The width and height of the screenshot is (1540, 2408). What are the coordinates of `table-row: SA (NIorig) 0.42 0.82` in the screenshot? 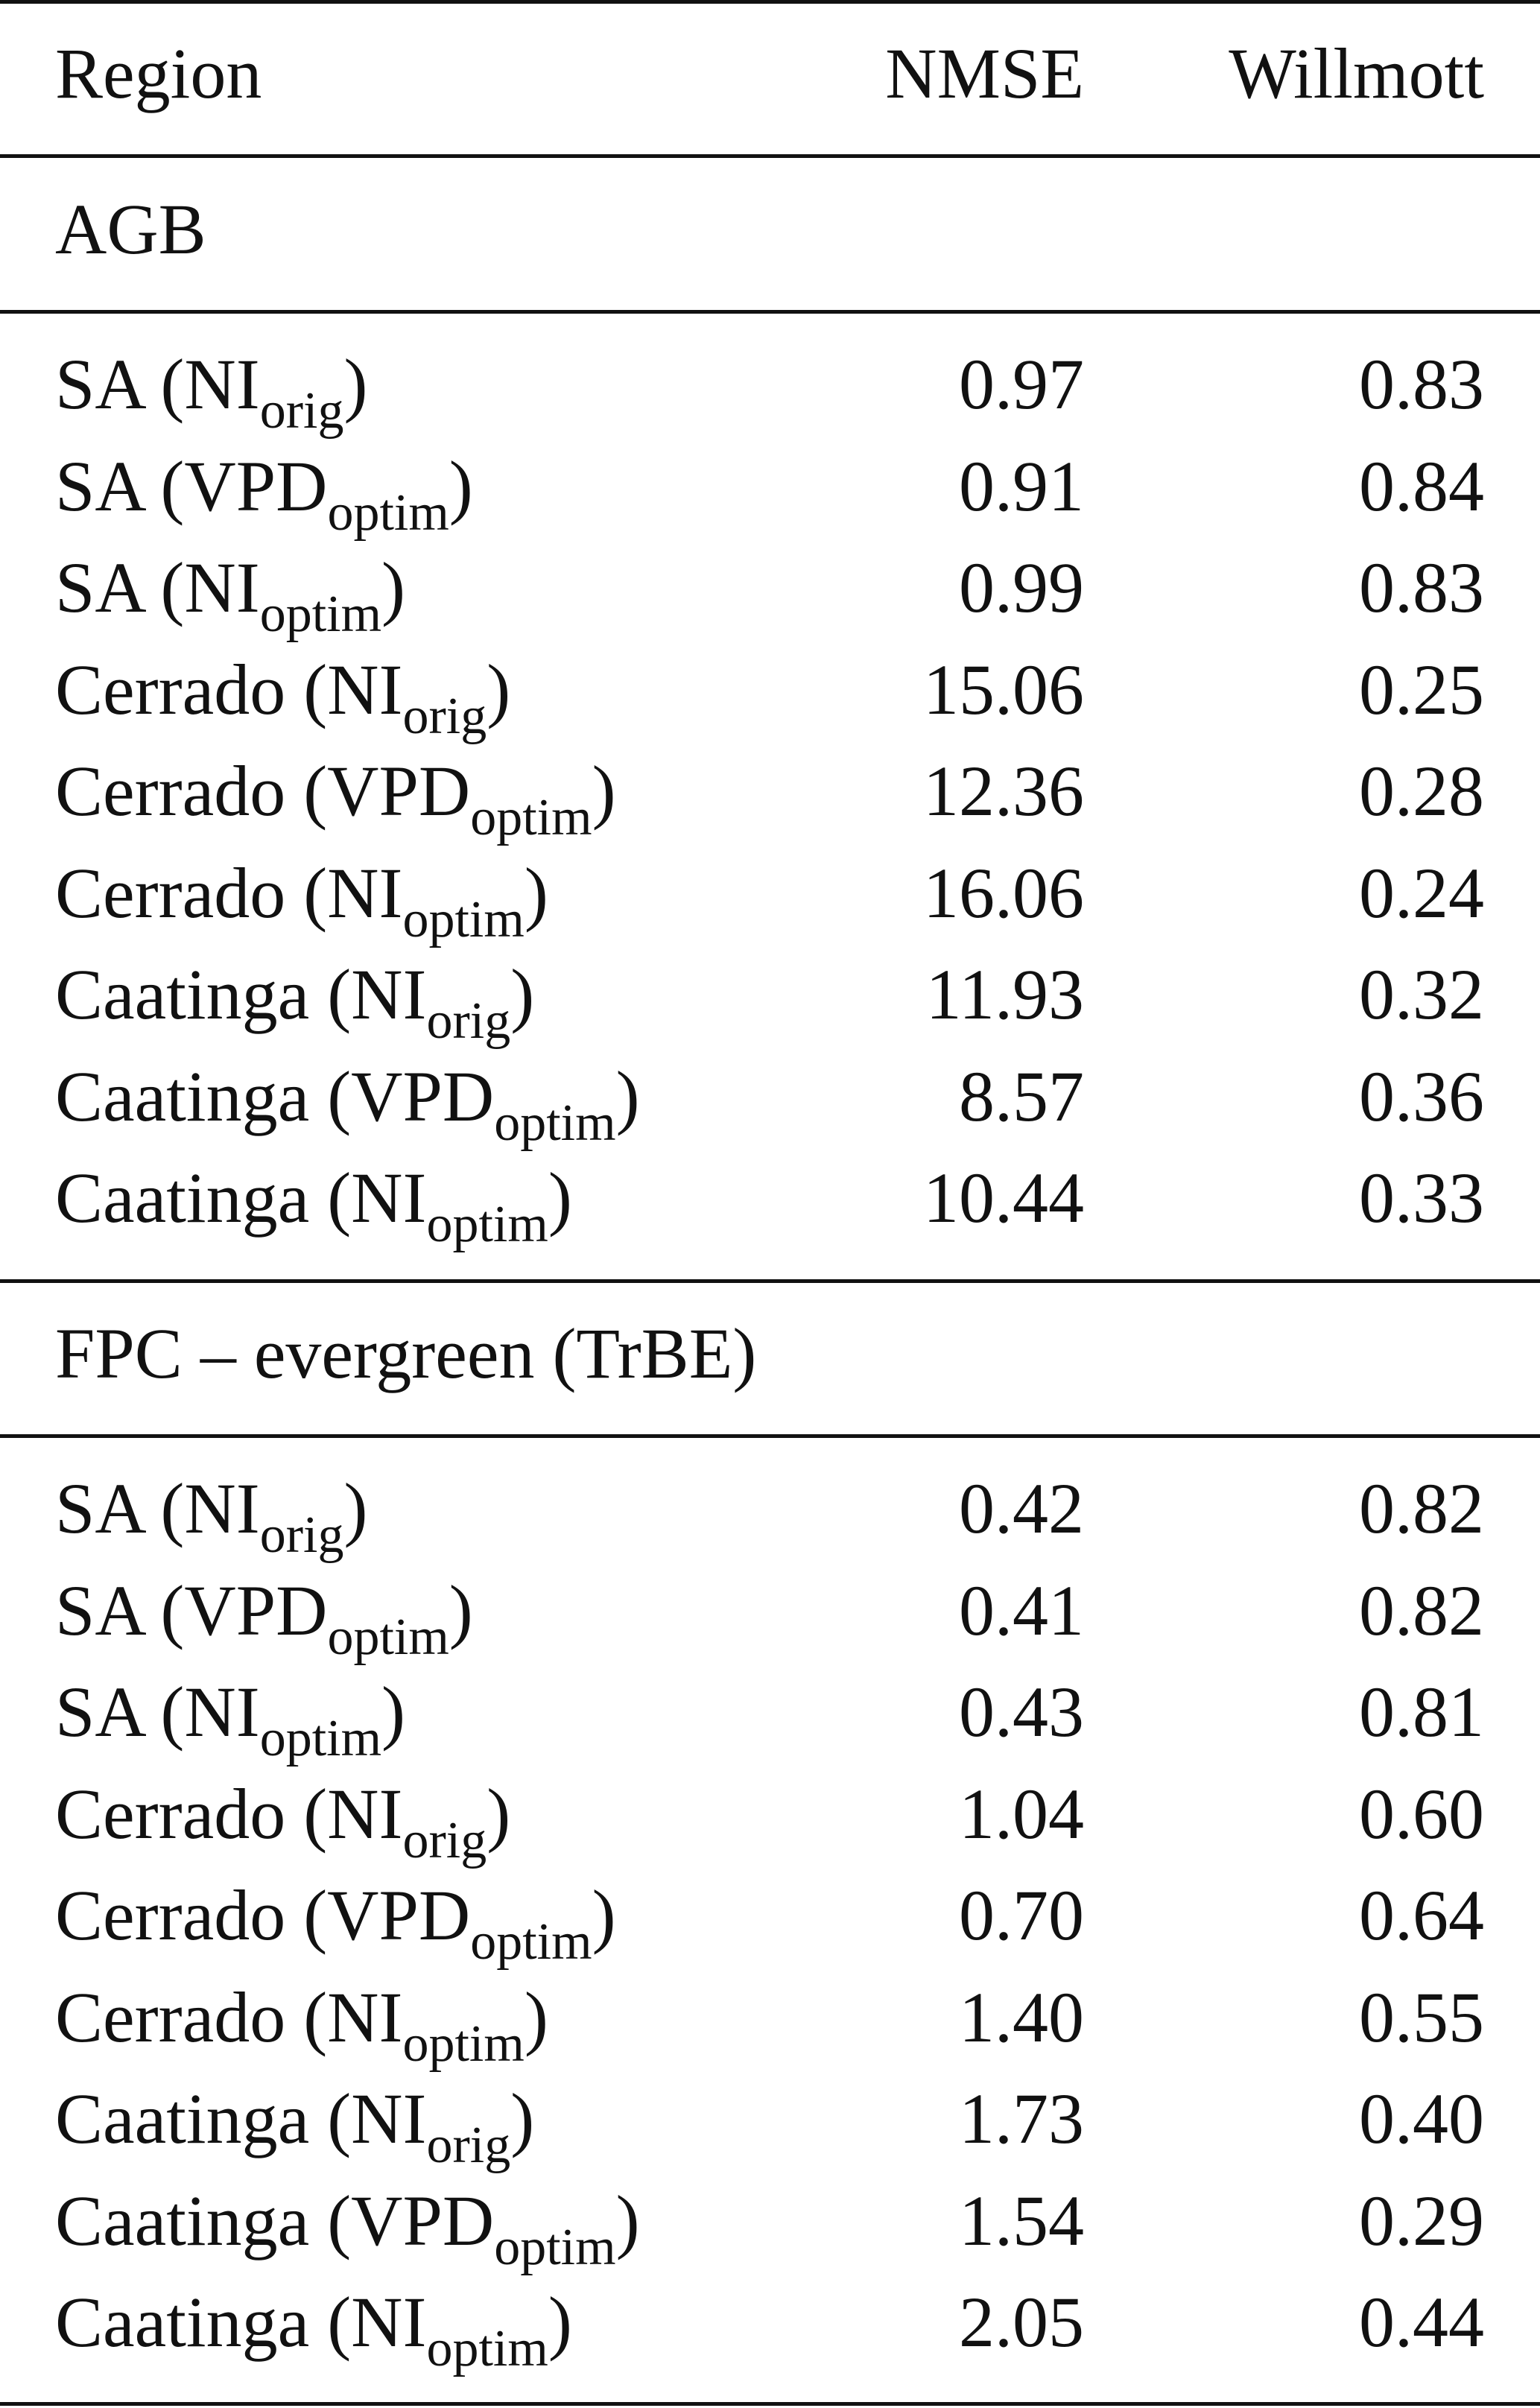 It's located at (770, 1511).